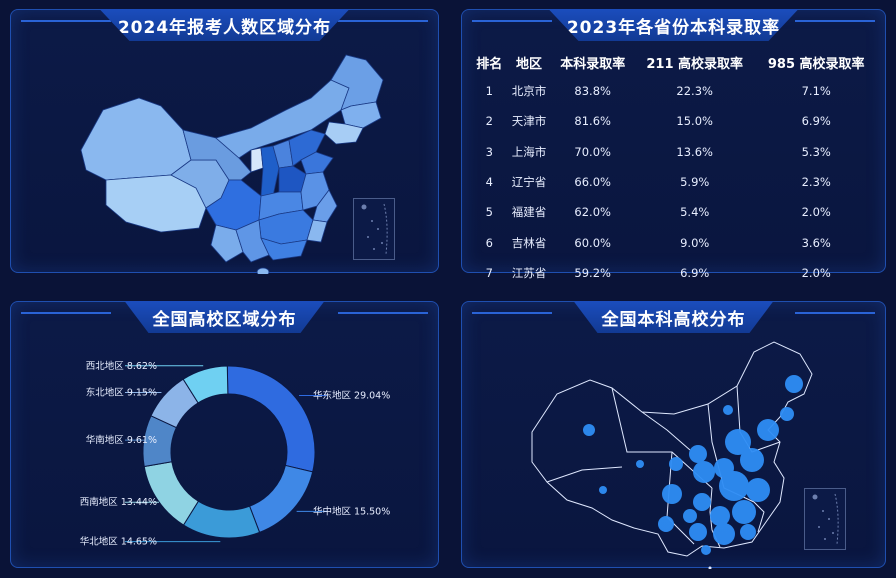  I want to click on province-guangdong, so click(284, 249).